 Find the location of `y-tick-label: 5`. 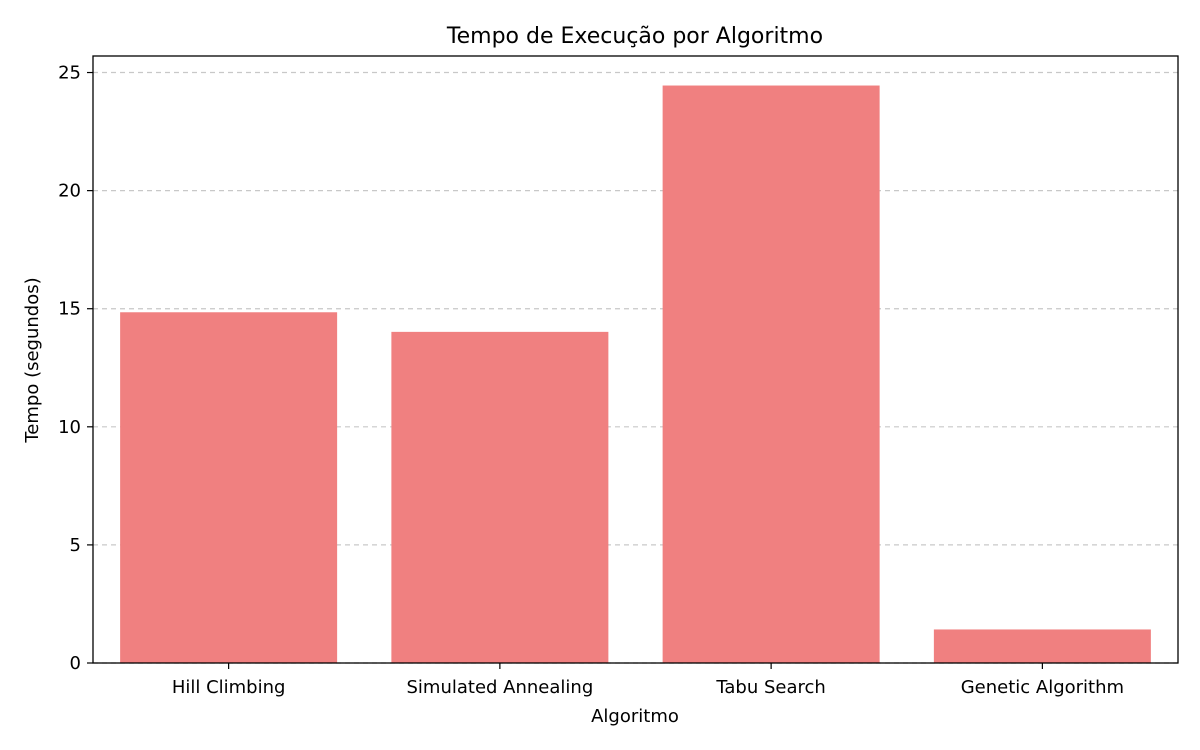

y-tick-label: 5 is located at coordinates (75, 545).